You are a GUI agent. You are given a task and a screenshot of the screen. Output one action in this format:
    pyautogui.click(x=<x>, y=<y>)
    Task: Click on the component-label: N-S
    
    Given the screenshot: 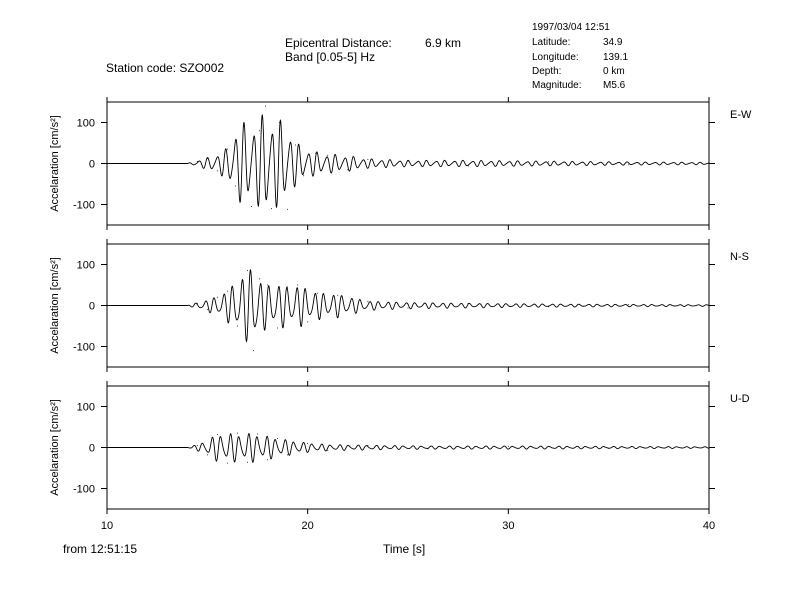 What is the action you would take?
    pyautogui.click(x=739, y=257)
    